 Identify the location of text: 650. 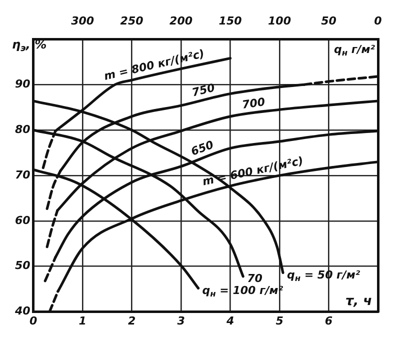
(202, 148).